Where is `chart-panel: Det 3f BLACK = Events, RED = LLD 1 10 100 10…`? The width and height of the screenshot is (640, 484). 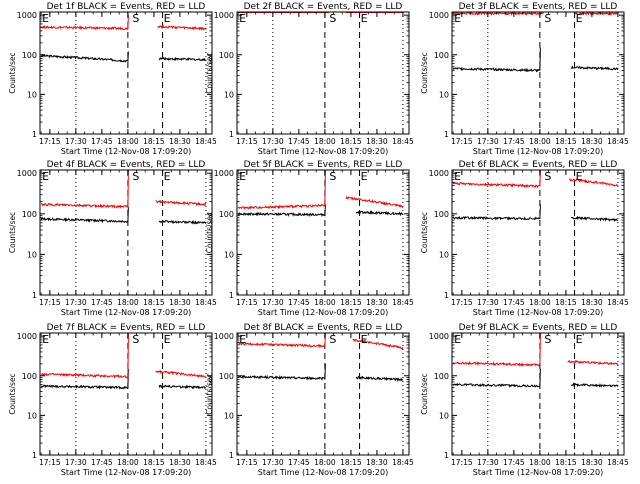 chart-panel: Det 3f BLACK = Events, RED = LLD 1 10 100 10… is located at coordinates (524, 79).